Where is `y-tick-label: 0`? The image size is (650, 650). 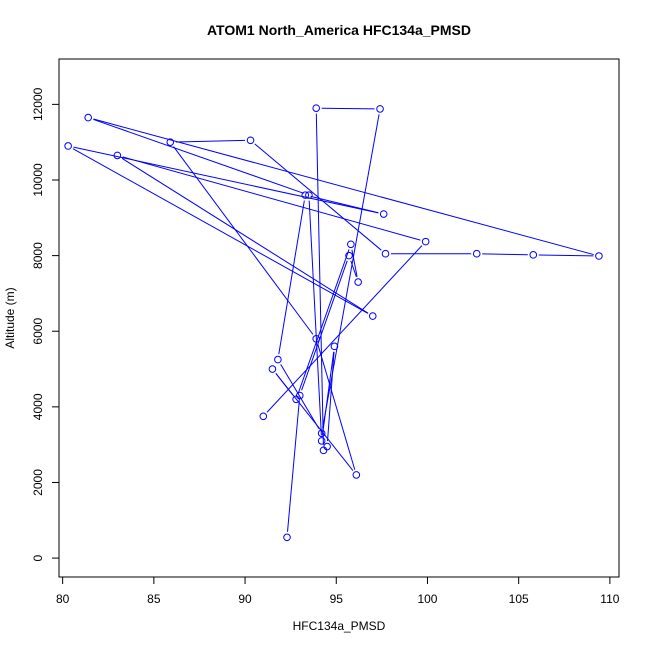
y-tick-label: 0 is located at coordinates (38, 557).